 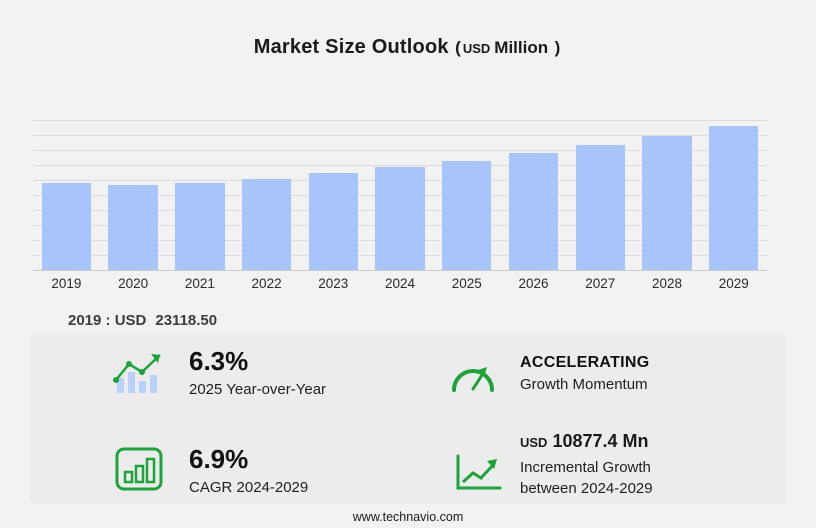 What do you see at coordinates (600, 283) in the screenshot?
I see `year-label: 2027` at bounding box center [600, 283].